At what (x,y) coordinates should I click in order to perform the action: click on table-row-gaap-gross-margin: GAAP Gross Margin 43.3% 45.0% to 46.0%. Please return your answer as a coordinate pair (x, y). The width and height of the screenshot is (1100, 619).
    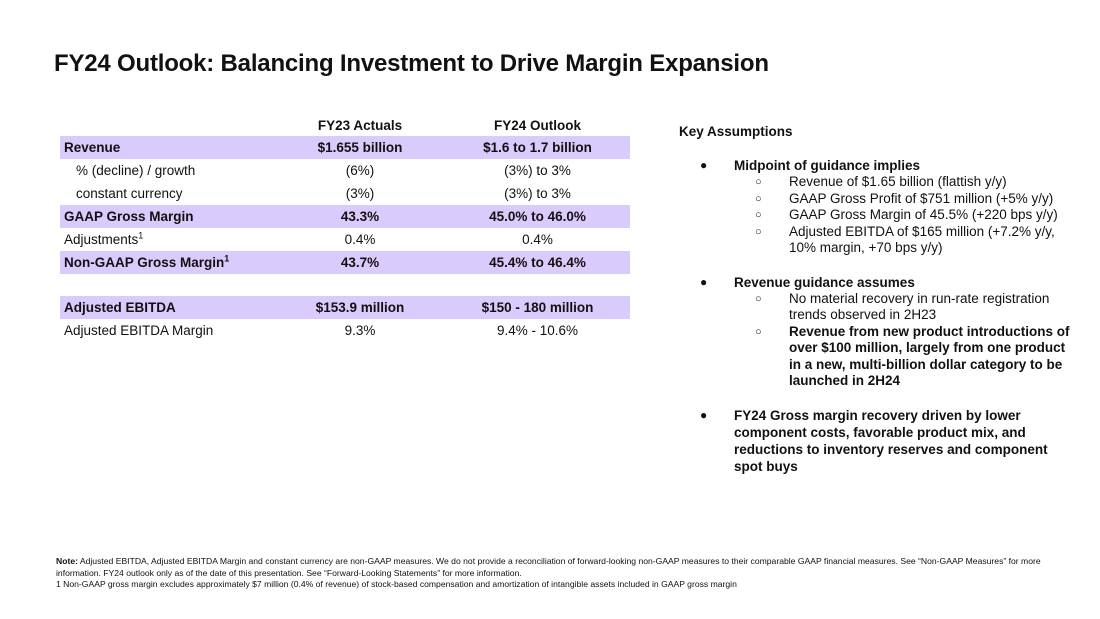
    Looking at the image, I should click on (345, 216).